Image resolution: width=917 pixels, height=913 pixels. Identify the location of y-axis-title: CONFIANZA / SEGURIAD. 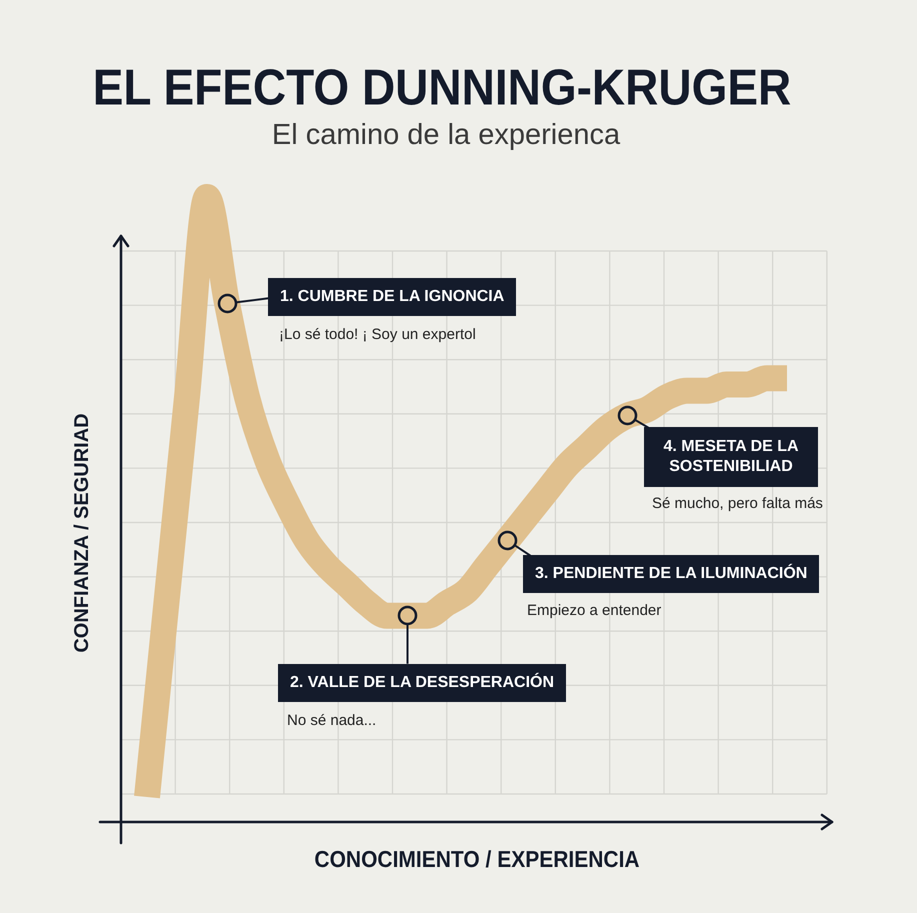
(82, 533).